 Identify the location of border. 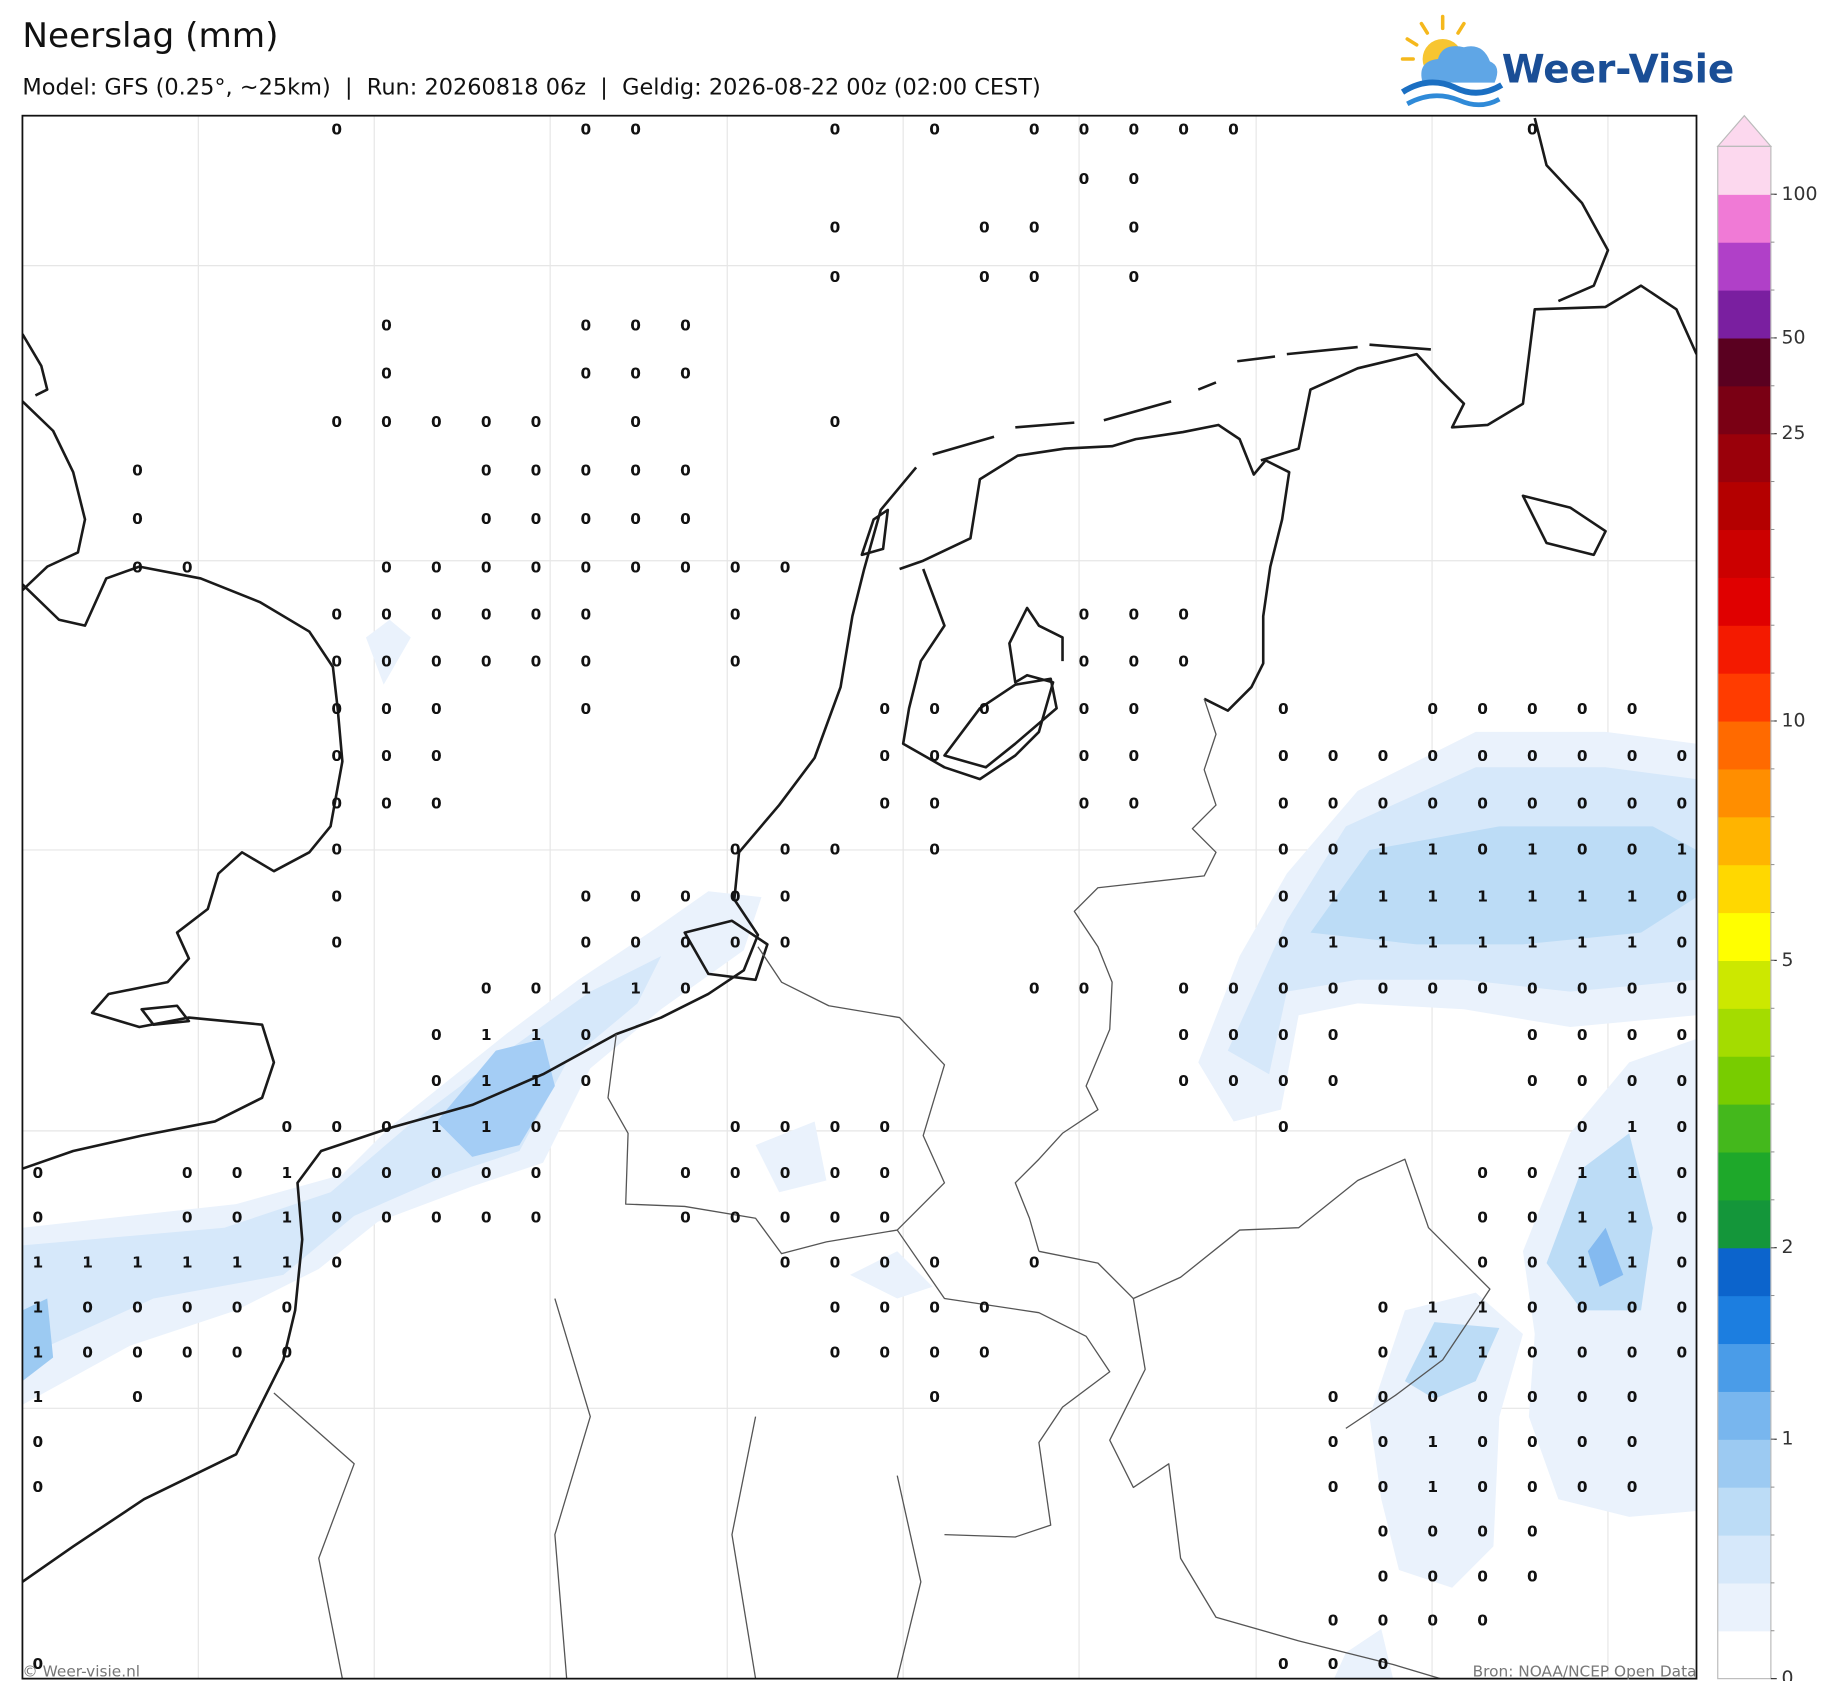
(1115, 975).